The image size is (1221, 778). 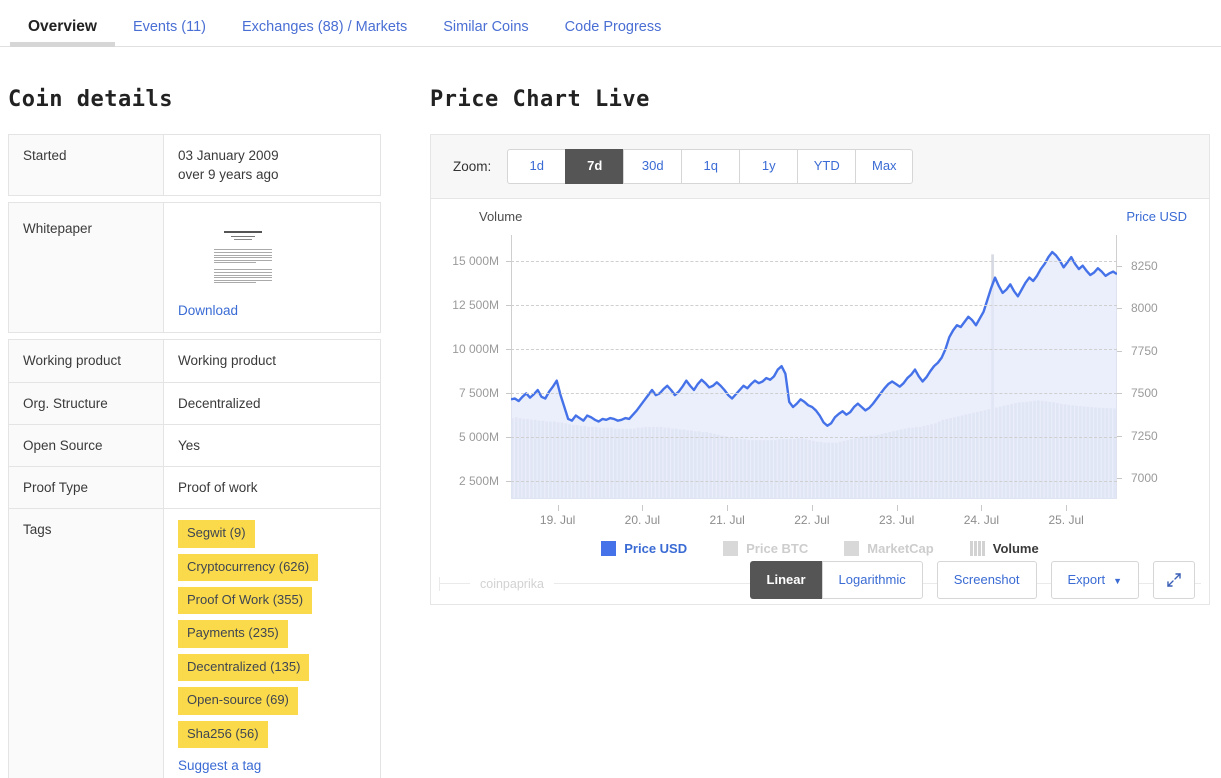 What do you see at coordinates (820, 548) in the screenshot?
I see `chart-legend: Price USD Price BTC MarketCap Volume` at bounding box center [820, 548].